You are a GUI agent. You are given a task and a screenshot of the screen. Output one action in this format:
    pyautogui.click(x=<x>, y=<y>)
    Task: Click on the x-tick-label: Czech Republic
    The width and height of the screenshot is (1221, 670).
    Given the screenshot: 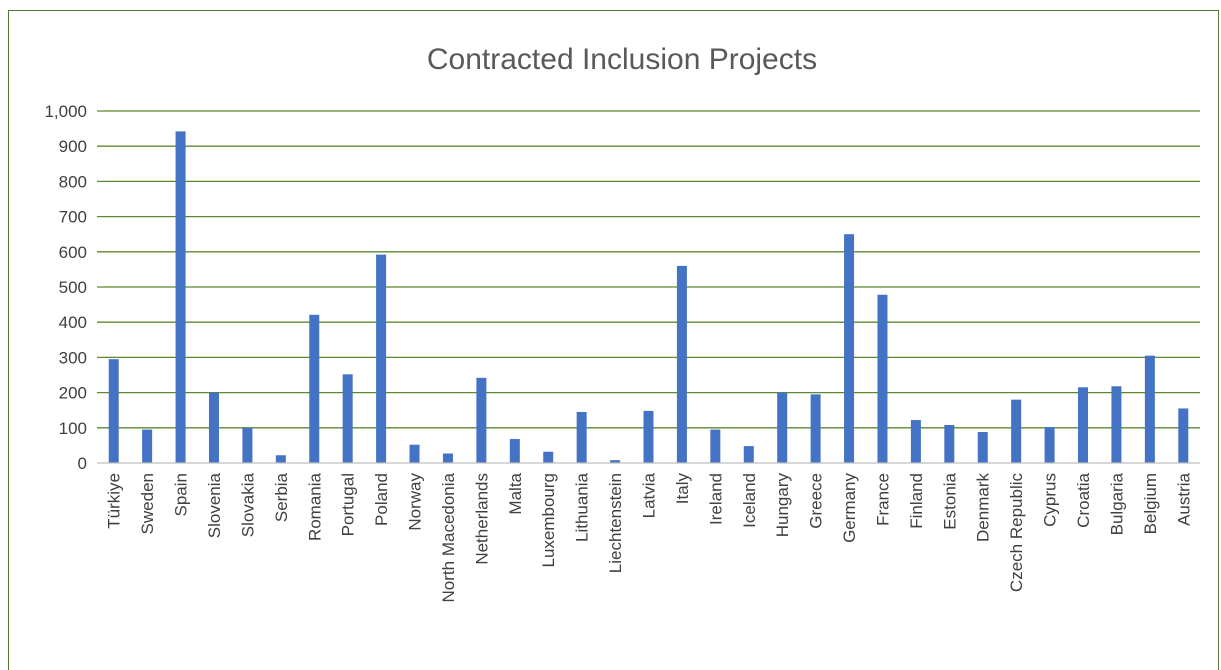 What is the action you would take?
    pyautogui.click(x=1016, y=533)
    